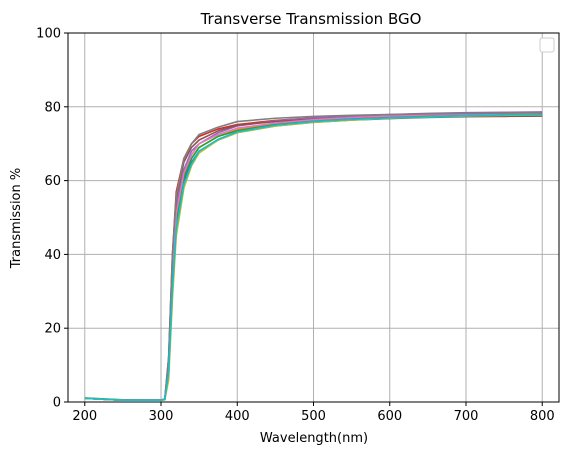  Describe the element at coordinates (52, 107) in the screenshot. I see `y-tick-label: 80` at that location.